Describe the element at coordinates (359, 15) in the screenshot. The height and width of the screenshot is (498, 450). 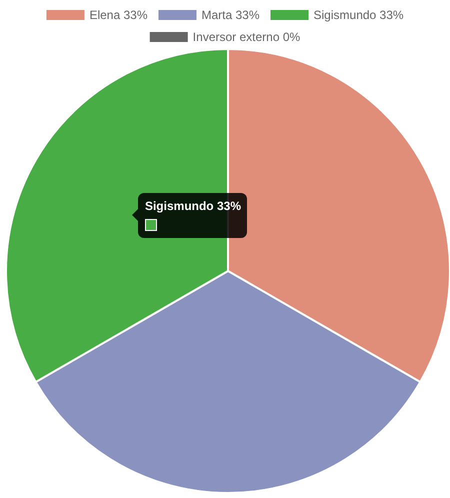
I see `legend-label: Sigismundo 33%` at that location.